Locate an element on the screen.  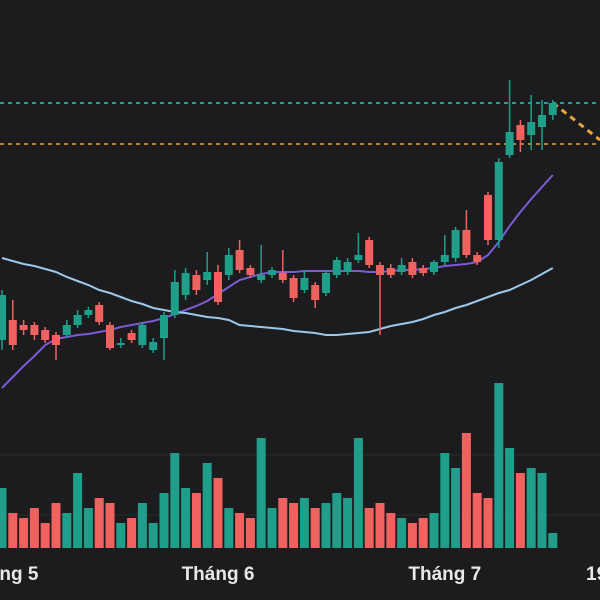
x-tick-label: 19 is located at coordinates (593, 574).